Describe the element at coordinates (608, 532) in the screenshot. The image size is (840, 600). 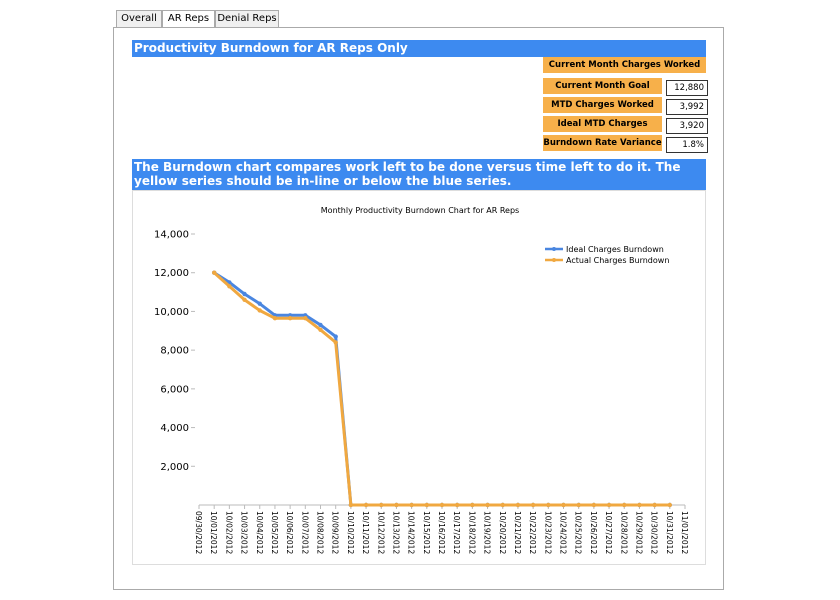
I see `x-tick-label: 10/27/2012` at that location.